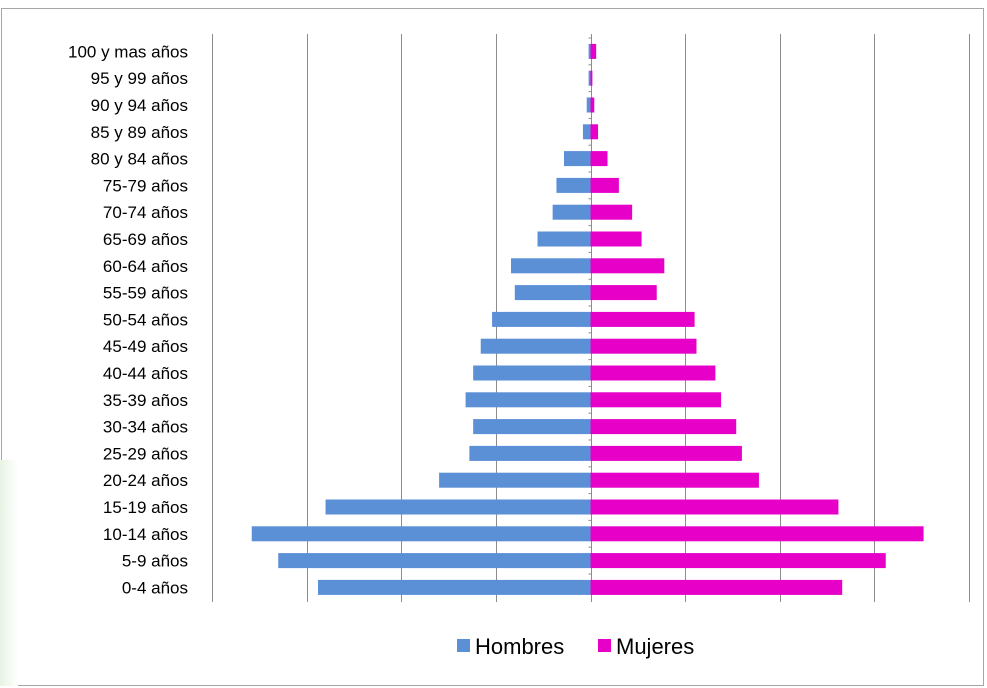  Describe the element at coordinates (145, 480) in the screenshot. I see `category-label: 20-24 años` at that location.